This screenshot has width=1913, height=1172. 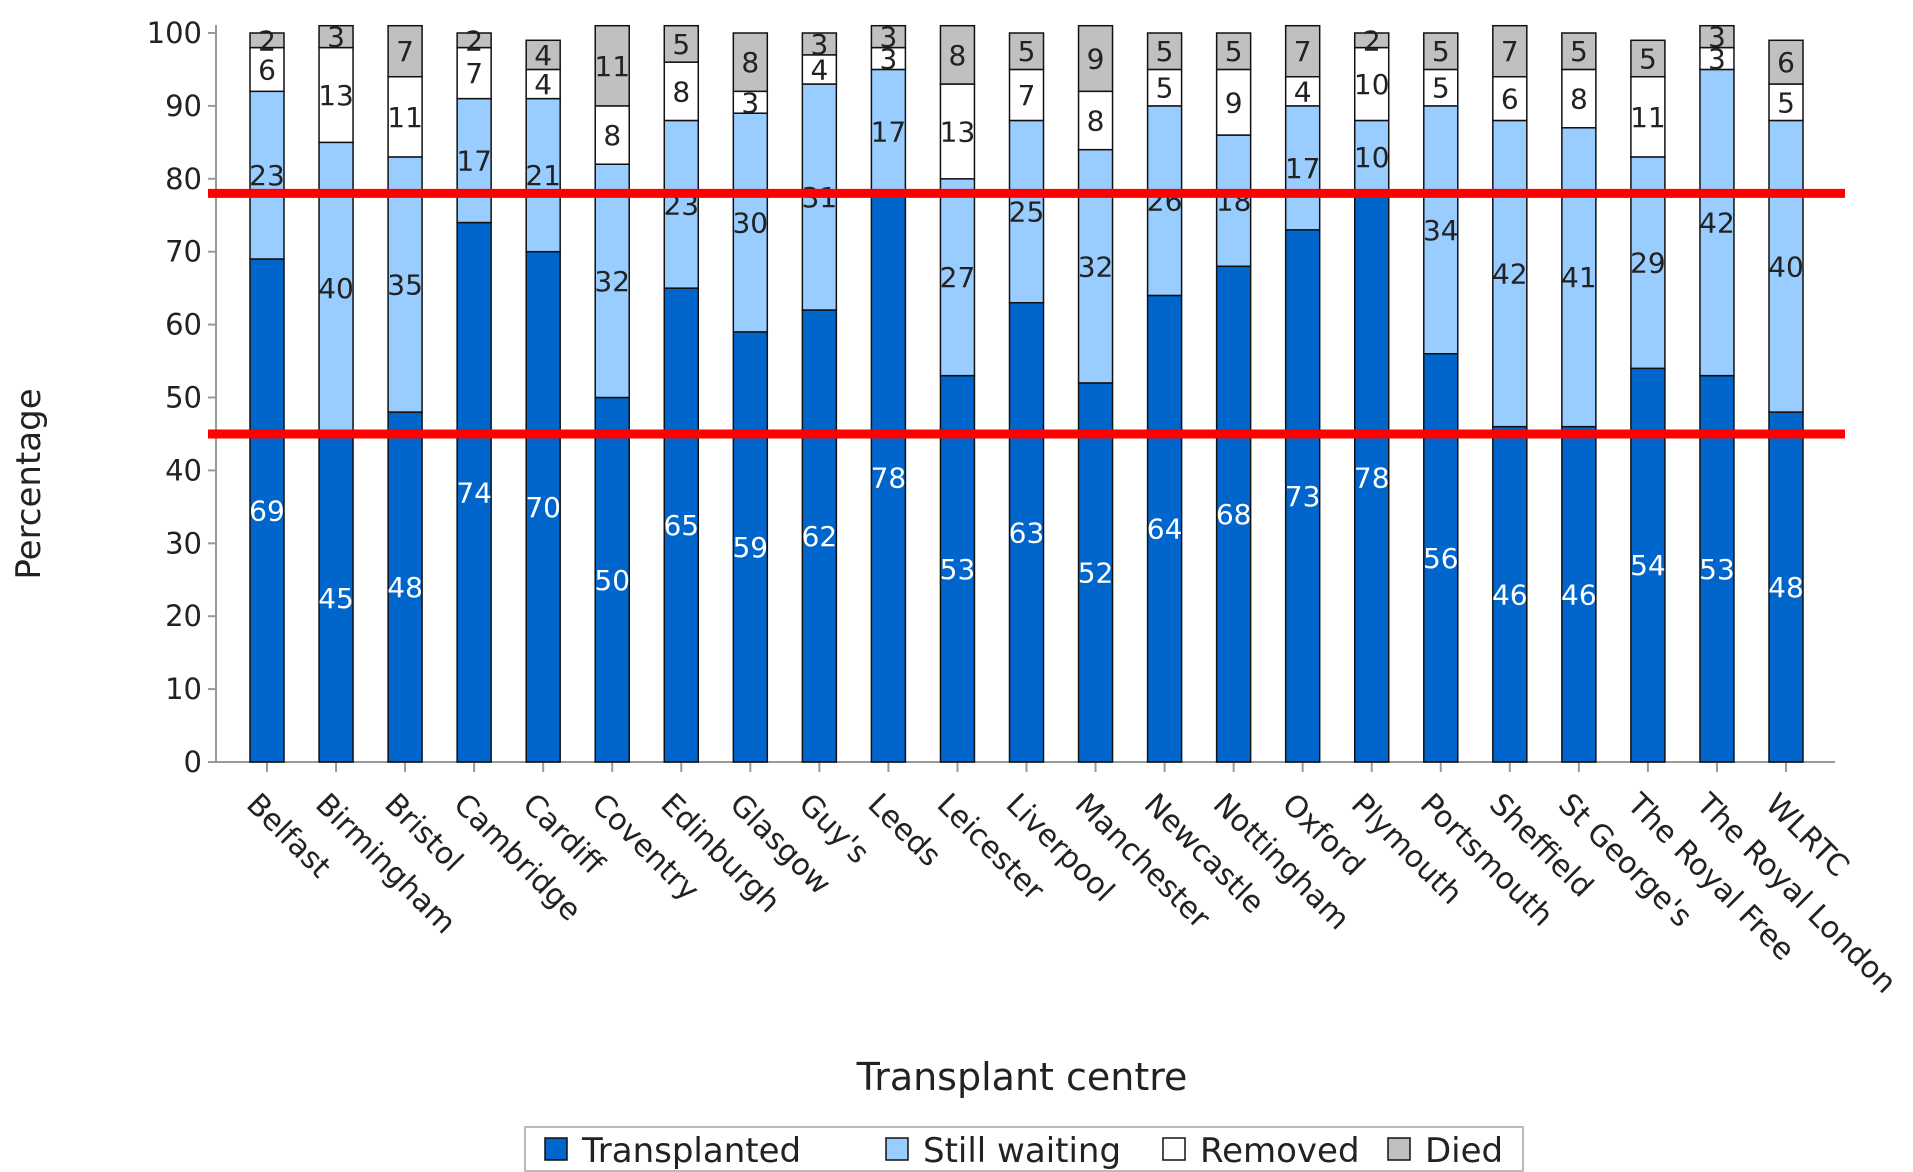 I want to click on y-tick-label: 20, so click(x=183, y=616).